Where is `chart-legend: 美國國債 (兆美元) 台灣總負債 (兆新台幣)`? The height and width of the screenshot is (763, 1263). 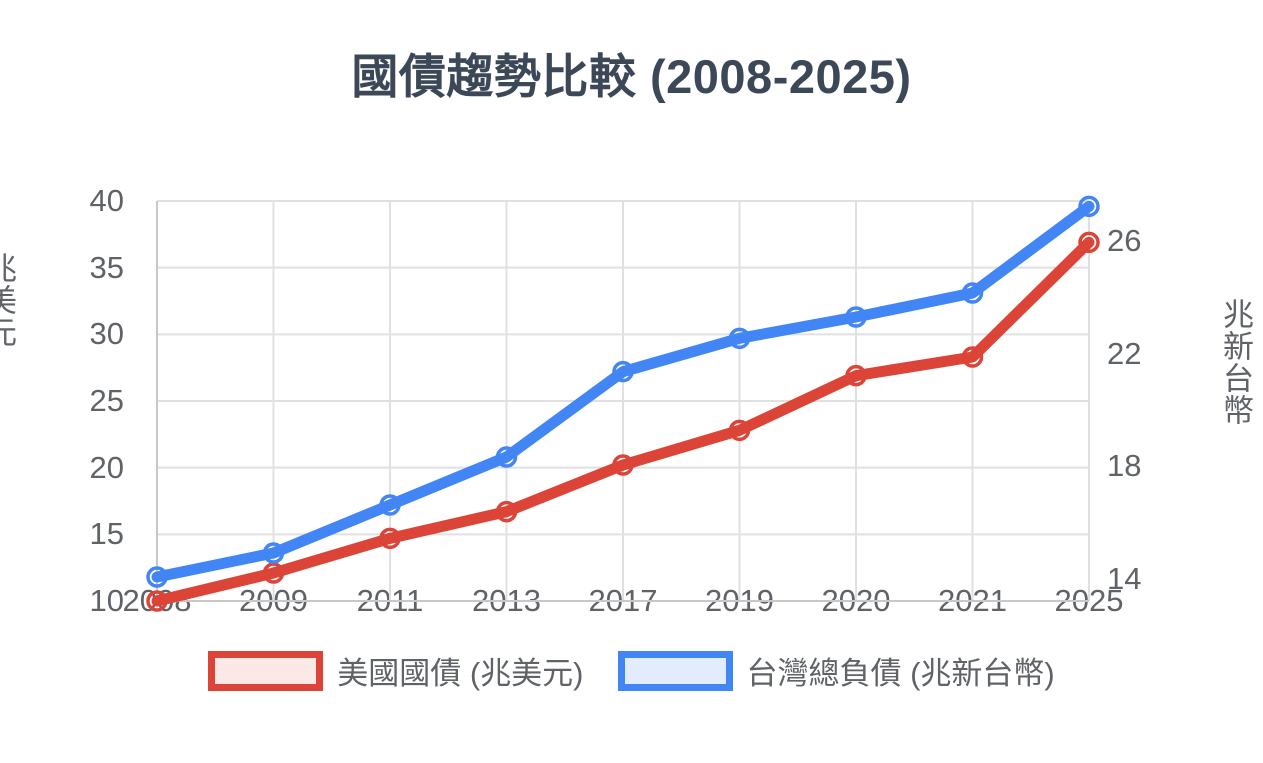
chart-legend: 美國國債 (兆美元) 台灣總負債 (兆新台幣) is located at coordinates (631, 670).